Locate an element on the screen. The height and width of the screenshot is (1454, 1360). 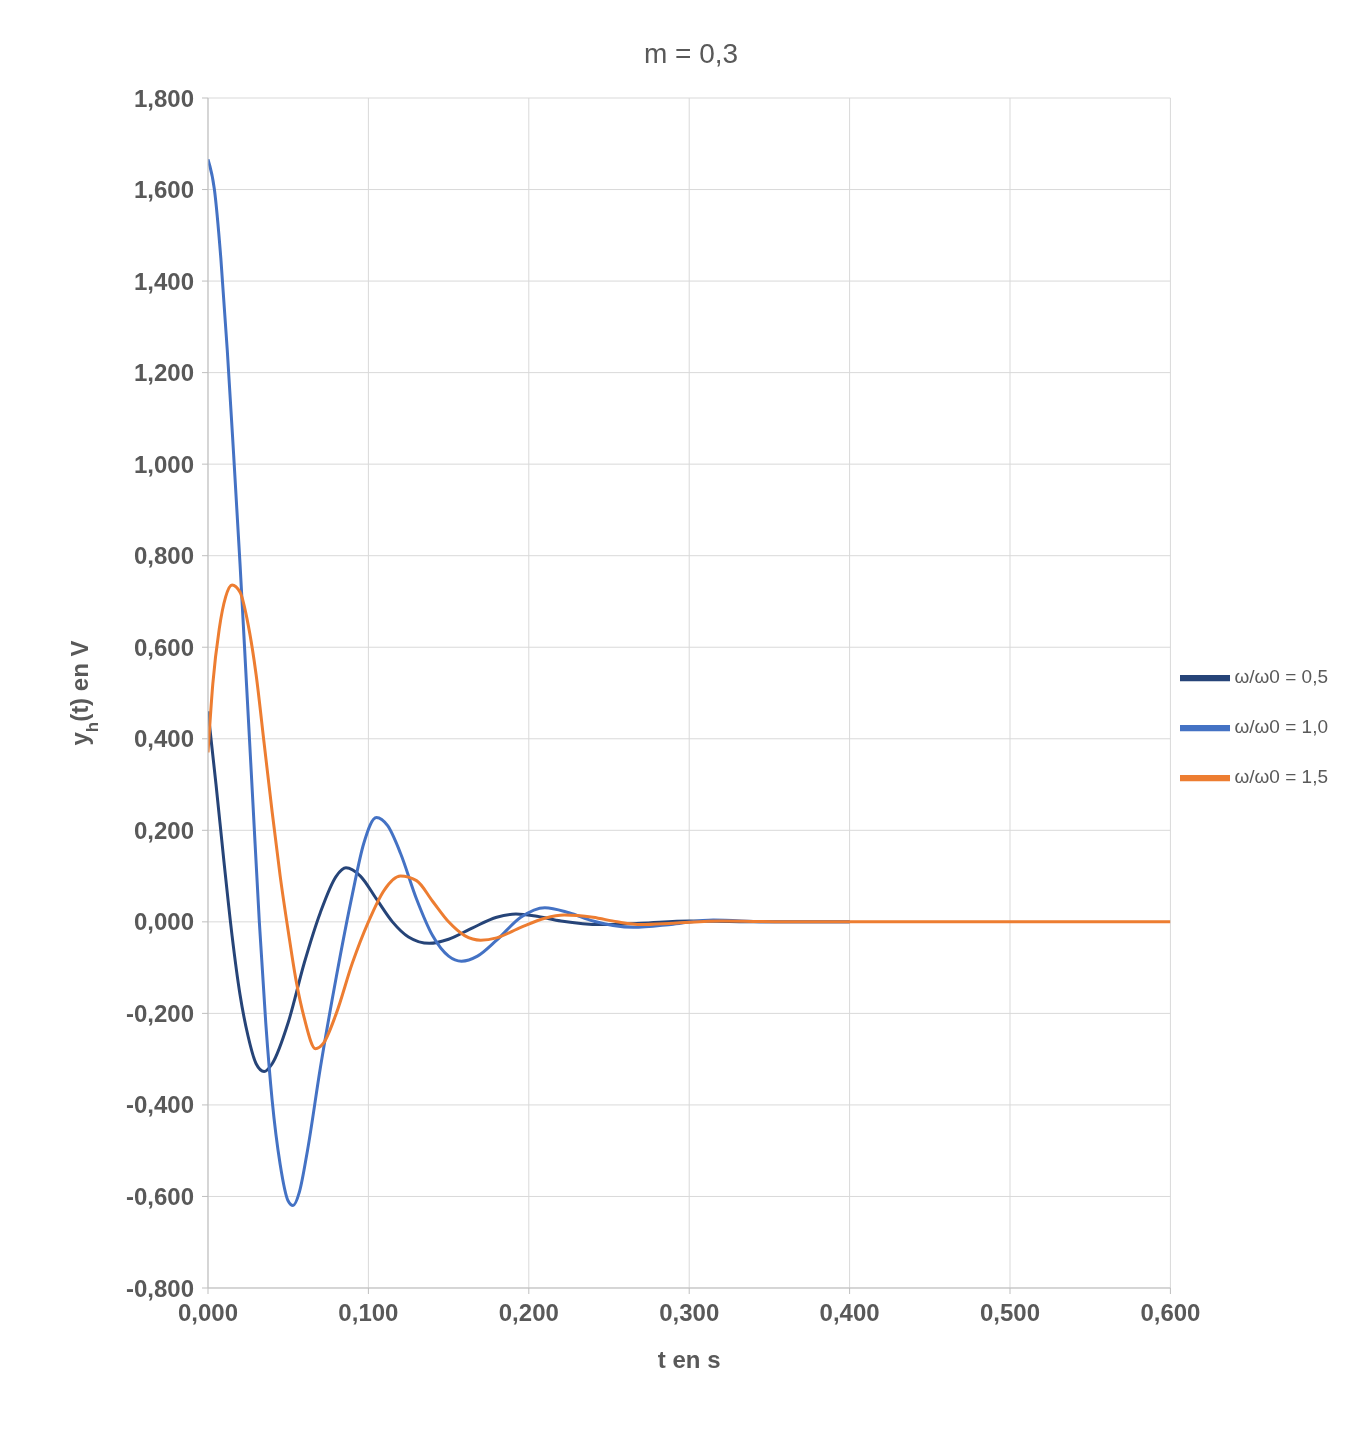
y-tick-label: 0,800 is located at coordinates (163, 556).